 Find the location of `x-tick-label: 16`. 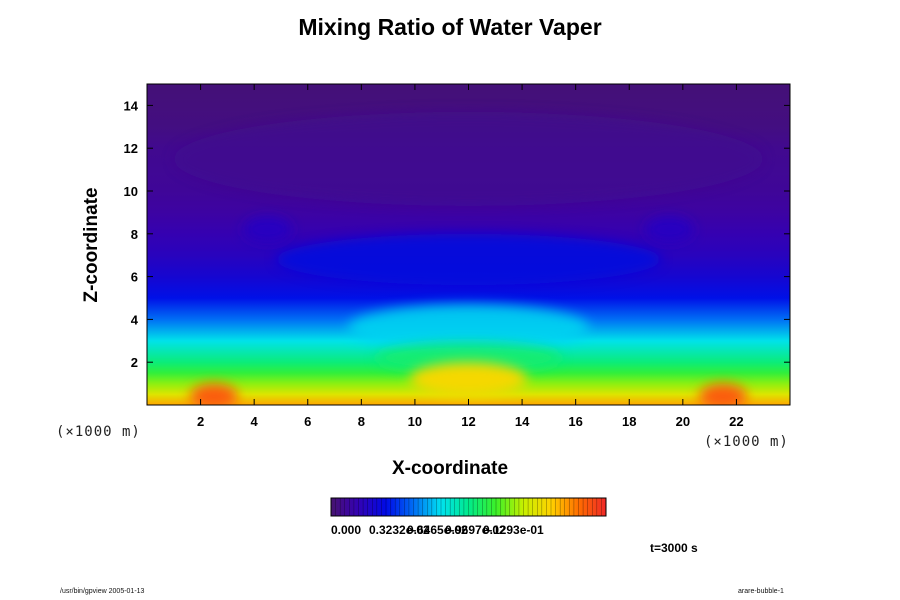

x-tick-label: 16 is located at coordinates (575, 421).